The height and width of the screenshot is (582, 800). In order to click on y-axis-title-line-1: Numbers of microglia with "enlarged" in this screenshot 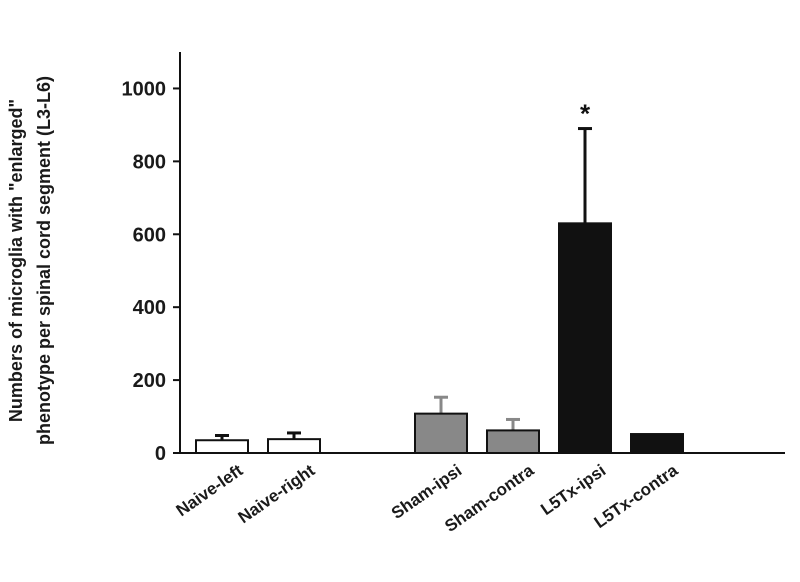, I will do `click(16, 260)`.